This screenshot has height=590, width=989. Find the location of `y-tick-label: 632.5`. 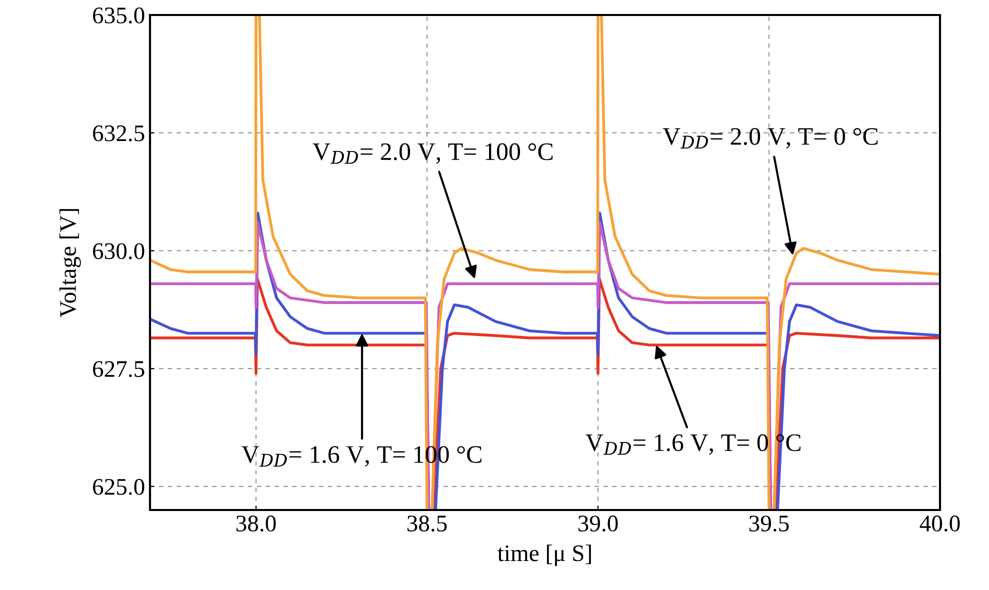

y-tick-label: 632.5 is located at coordinates (118, 133).